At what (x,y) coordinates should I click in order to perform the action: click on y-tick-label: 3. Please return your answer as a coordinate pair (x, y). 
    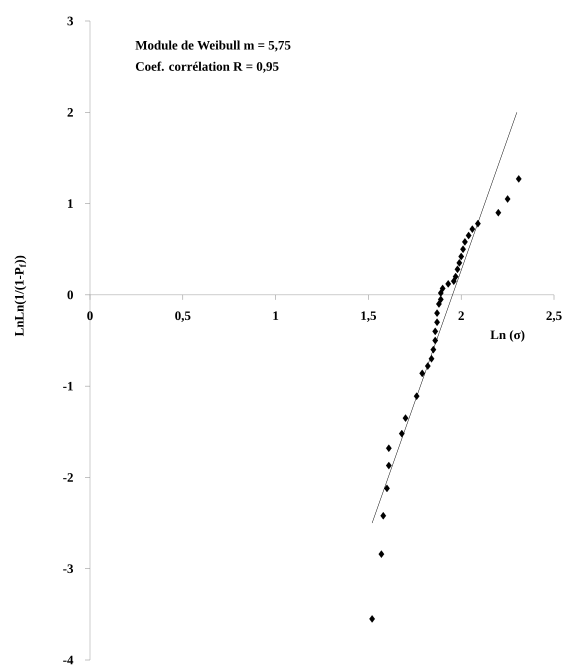
    Looking at the image, I should click on (70, 21).